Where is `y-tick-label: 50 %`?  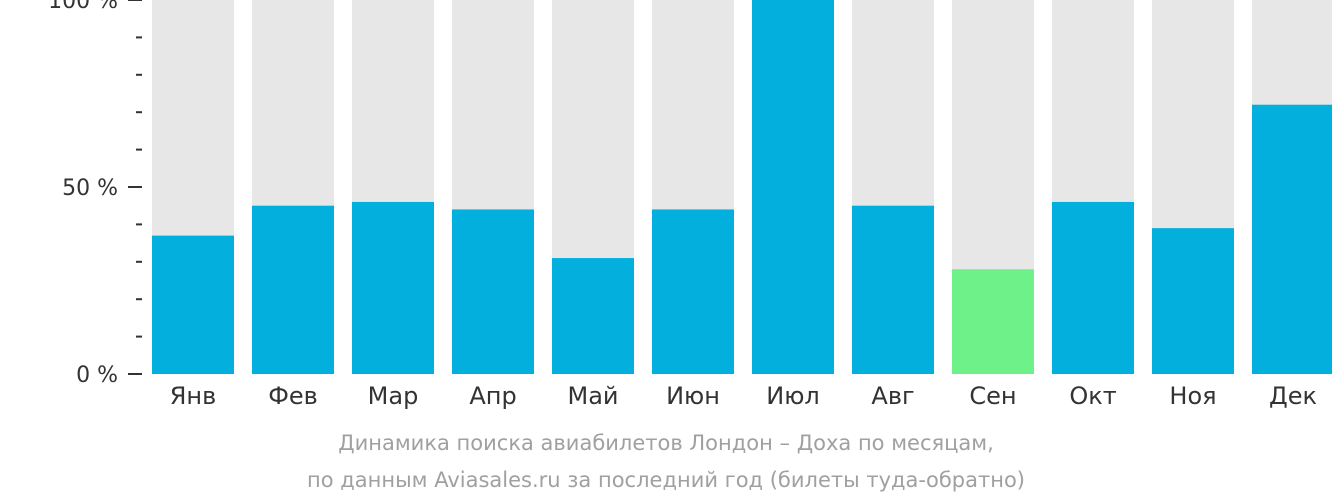
y-tick-label: 50 % is located at coordinates (90, 188).